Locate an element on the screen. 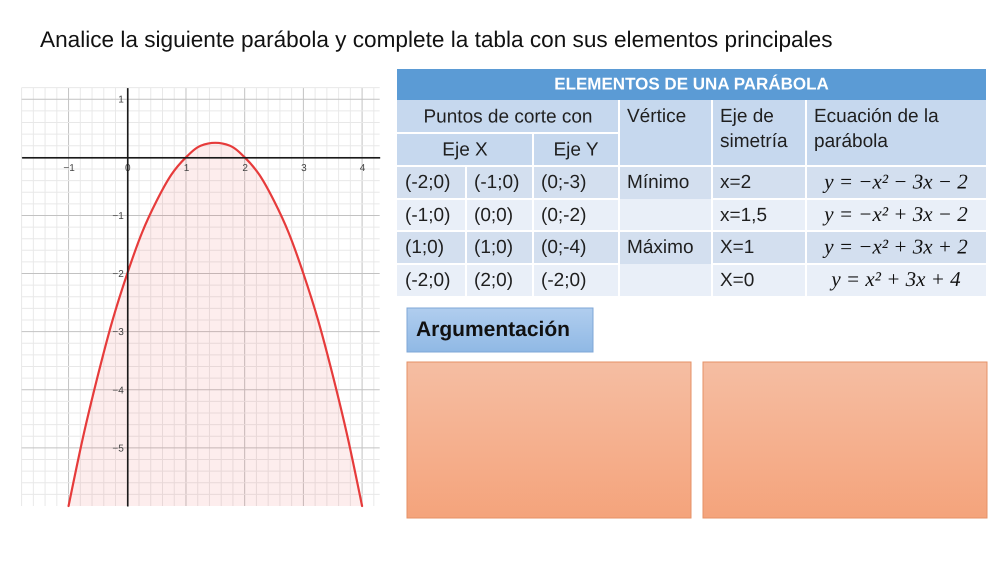 The height and width of the screenshot is (562, 1000). y-tick-label: −5 is located at coordinates (118, 448).